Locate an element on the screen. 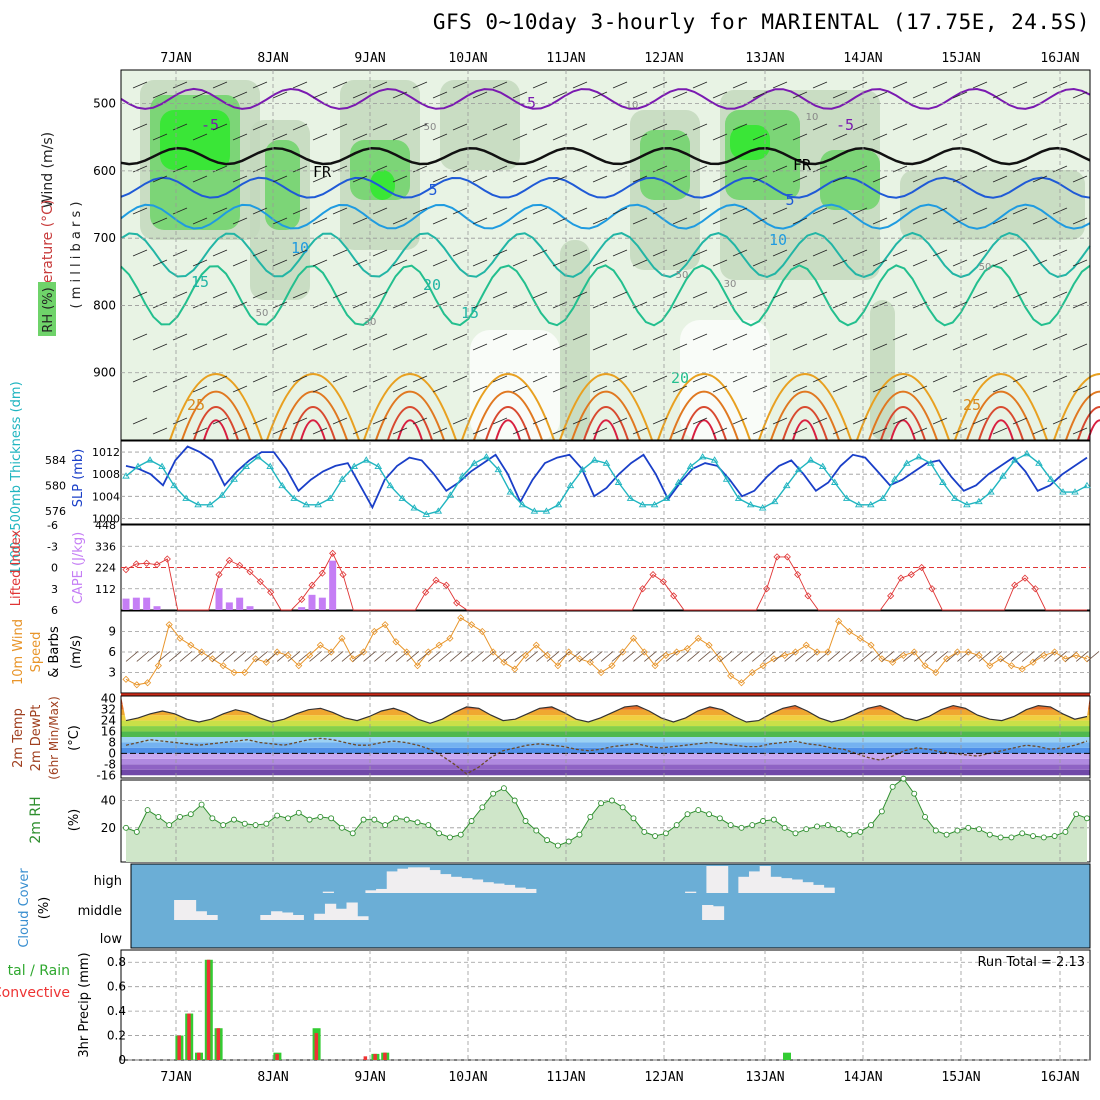  y-tick-label: 40 is located at coordinates (108, 801).